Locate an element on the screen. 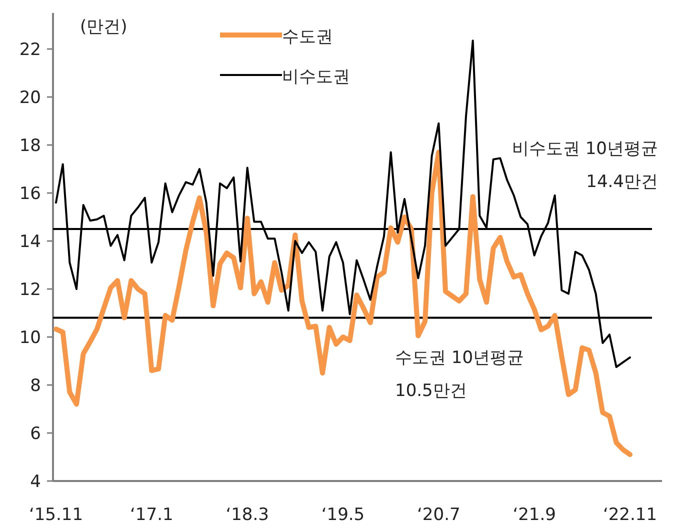 This screenshot has height=532, width=675. x-tick-label: ‘20.7 is located at coordinates (438, 515).